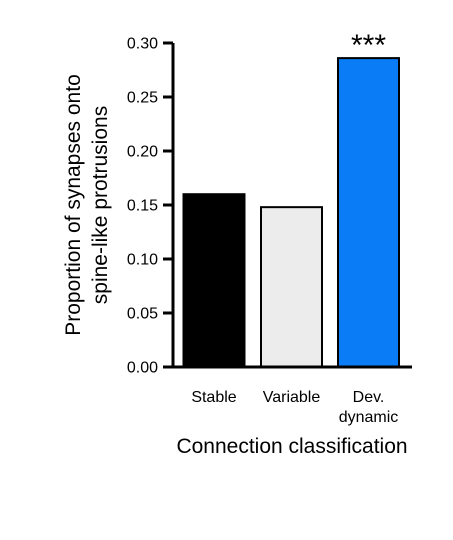 This screenshot has height=540, width=453. Describe the element at coordinates (142, 44) in the screenshot. I see `y-tick-label: 0.30` at that location.